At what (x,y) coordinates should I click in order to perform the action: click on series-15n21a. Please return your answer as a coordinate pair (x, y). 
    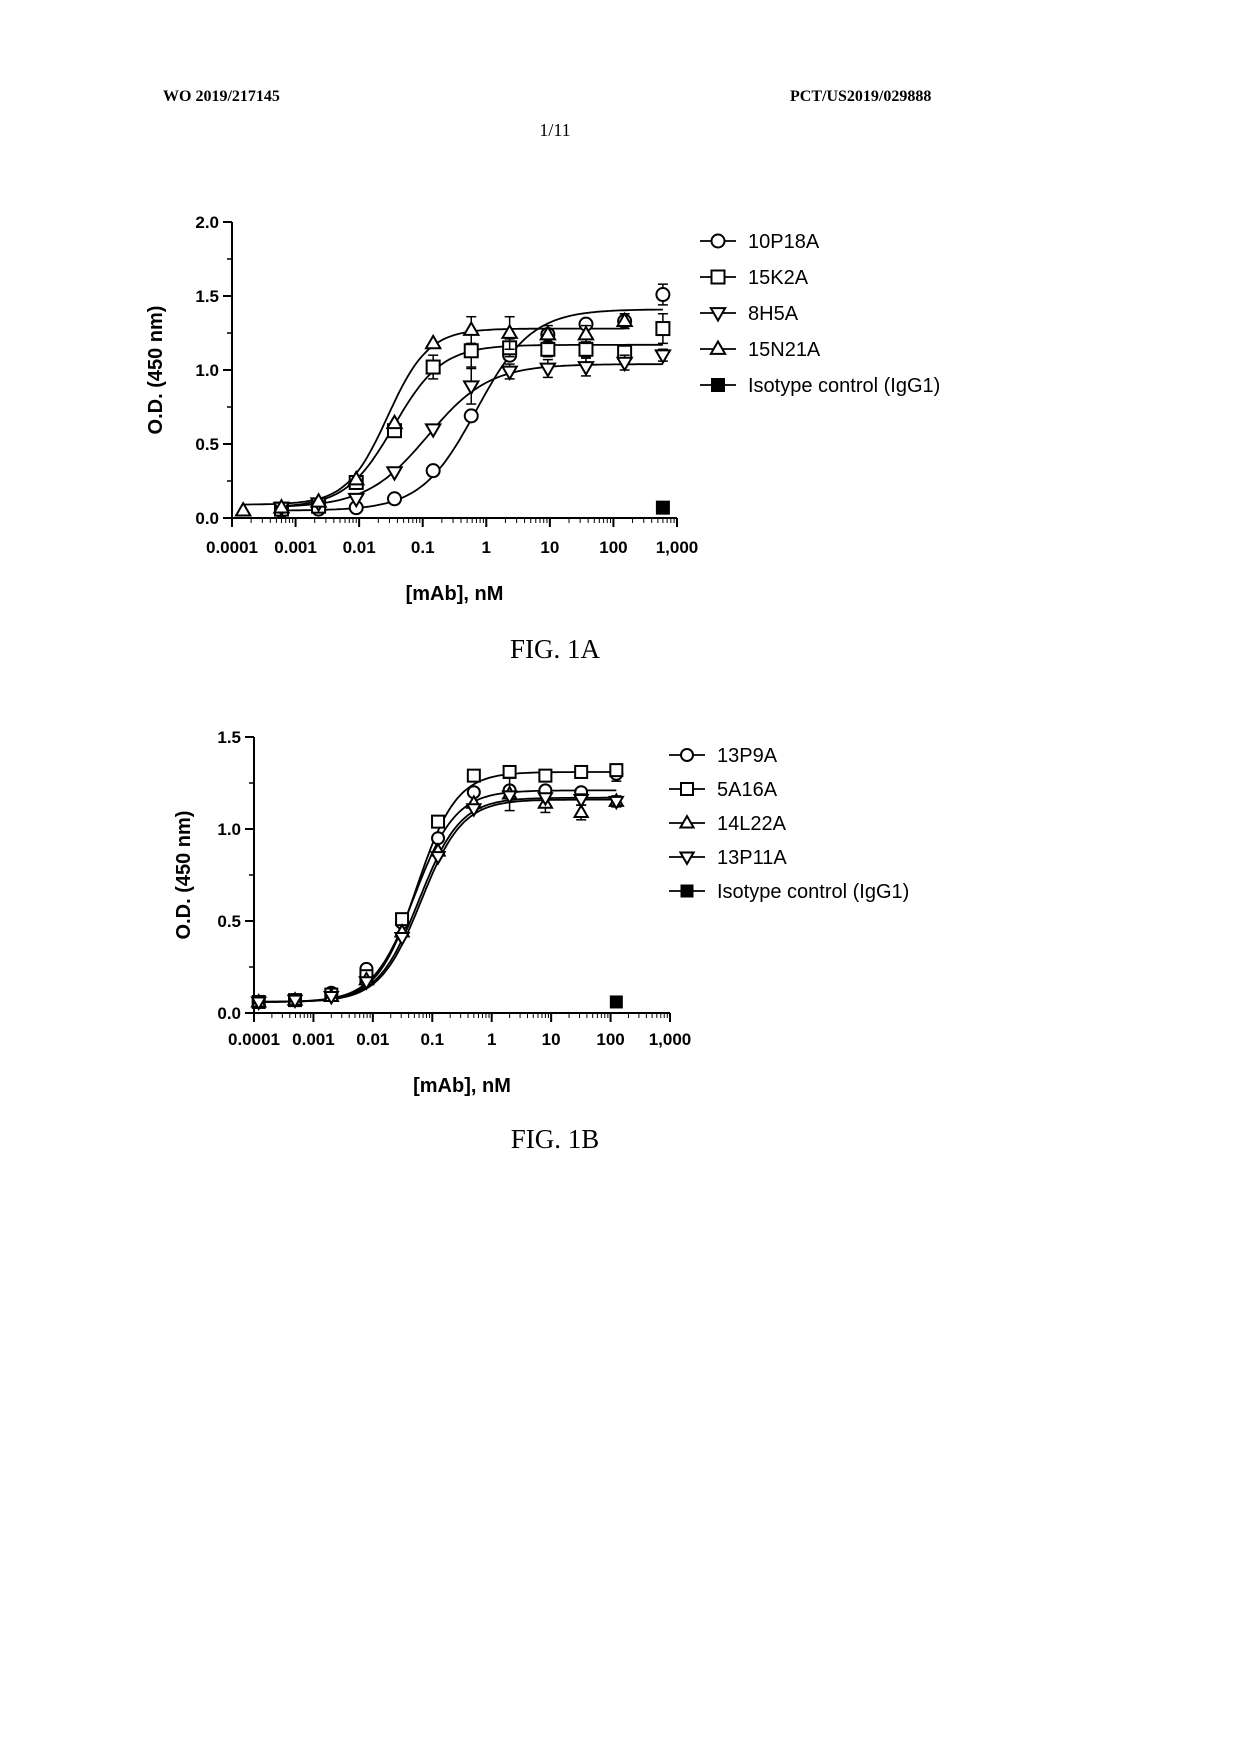
    Looking at the image, I should click on (434, 415).